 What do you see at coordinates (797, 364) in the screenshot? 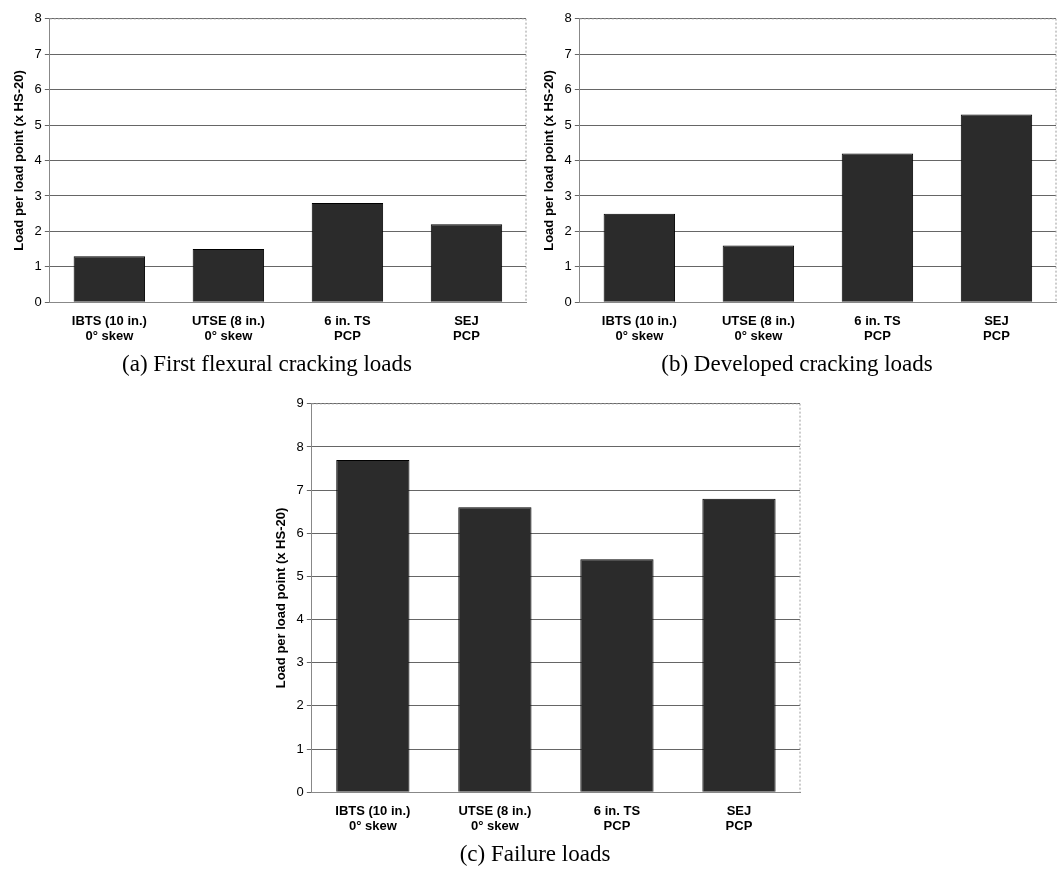
I see `text: (b) Developed cracking loads` at bounding box center [797, 364].